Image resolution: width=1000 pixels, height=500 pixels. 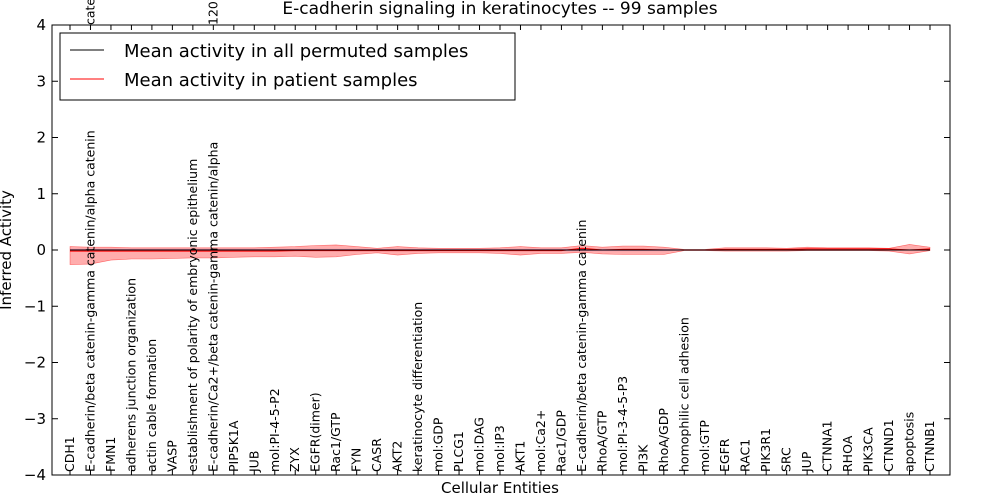 What do you see at coordinates (41, 250) in the screenshot?
I see `y-tick-label: 0` at bounding box center [41, 250].